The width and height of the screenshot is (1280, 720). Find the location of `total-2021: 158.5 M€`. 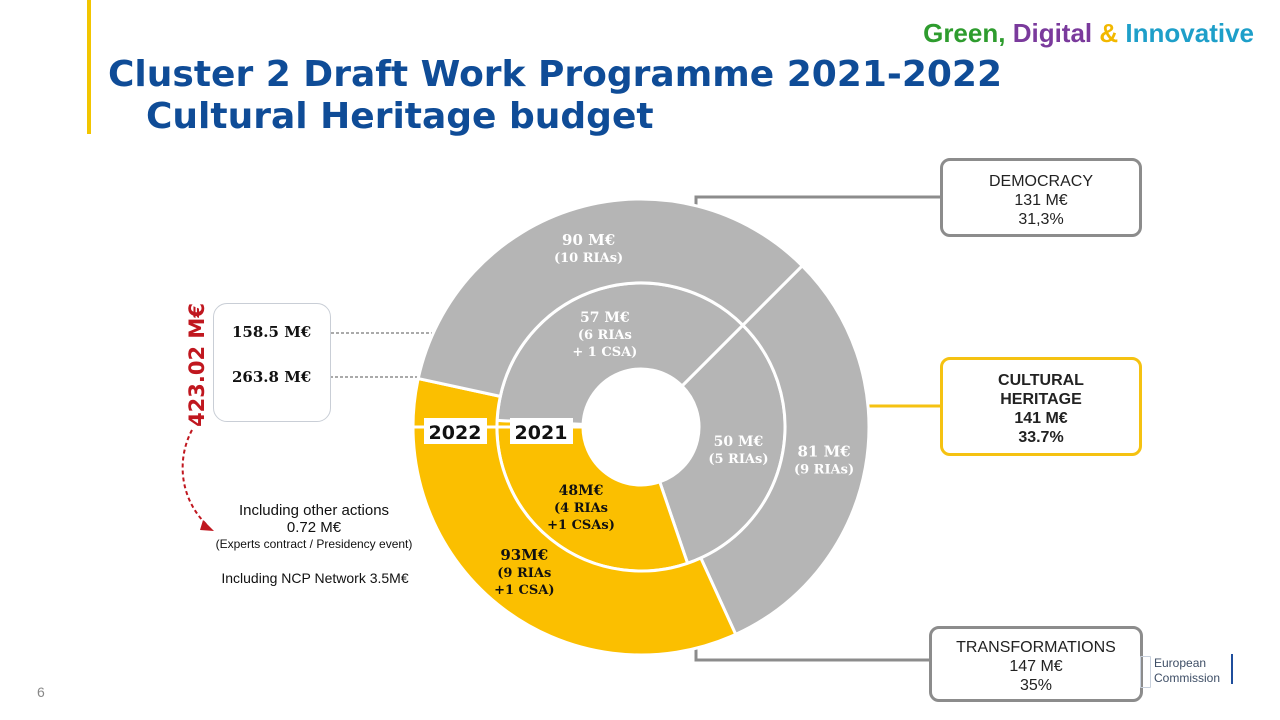

total-2021: 158.5 M€ is located at coordinates (272, 332).